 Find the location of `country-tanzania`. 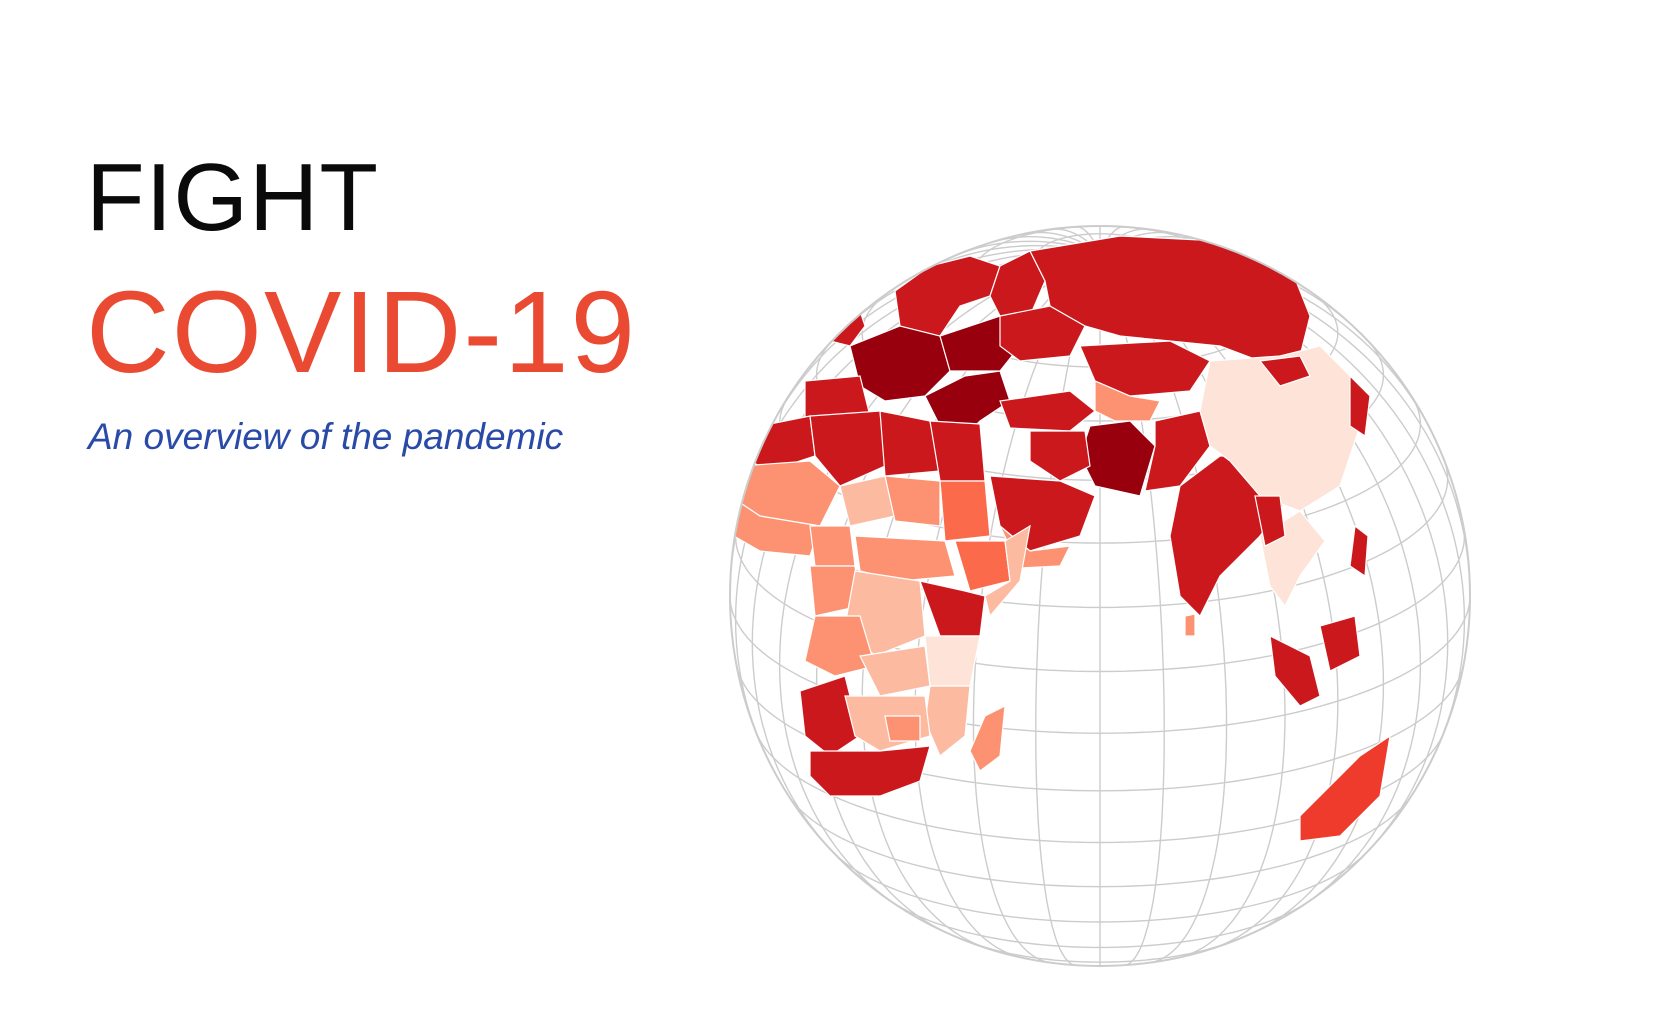

country-tanzania is located at coordinates (952, 661).